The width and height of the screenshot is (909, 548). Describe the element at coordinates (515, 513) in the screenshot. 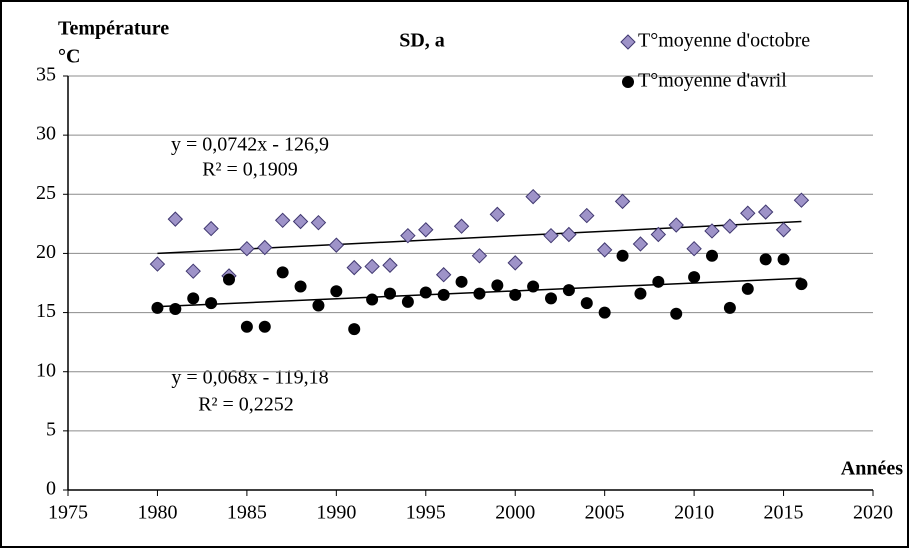

I see `x-tick-label: 2000` at that location.